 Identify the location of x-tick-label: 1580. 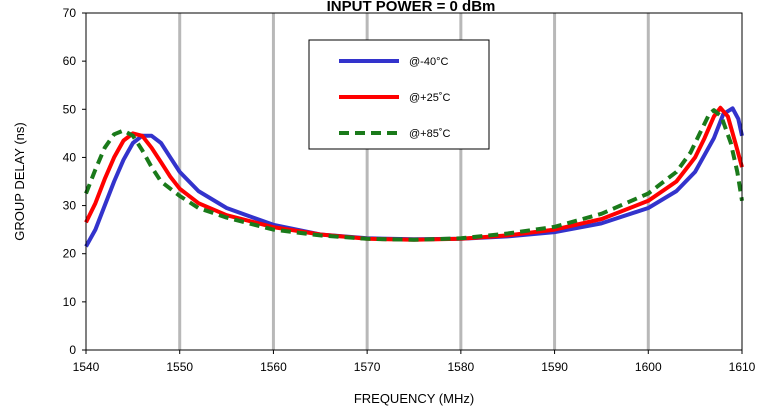
(461, 367).